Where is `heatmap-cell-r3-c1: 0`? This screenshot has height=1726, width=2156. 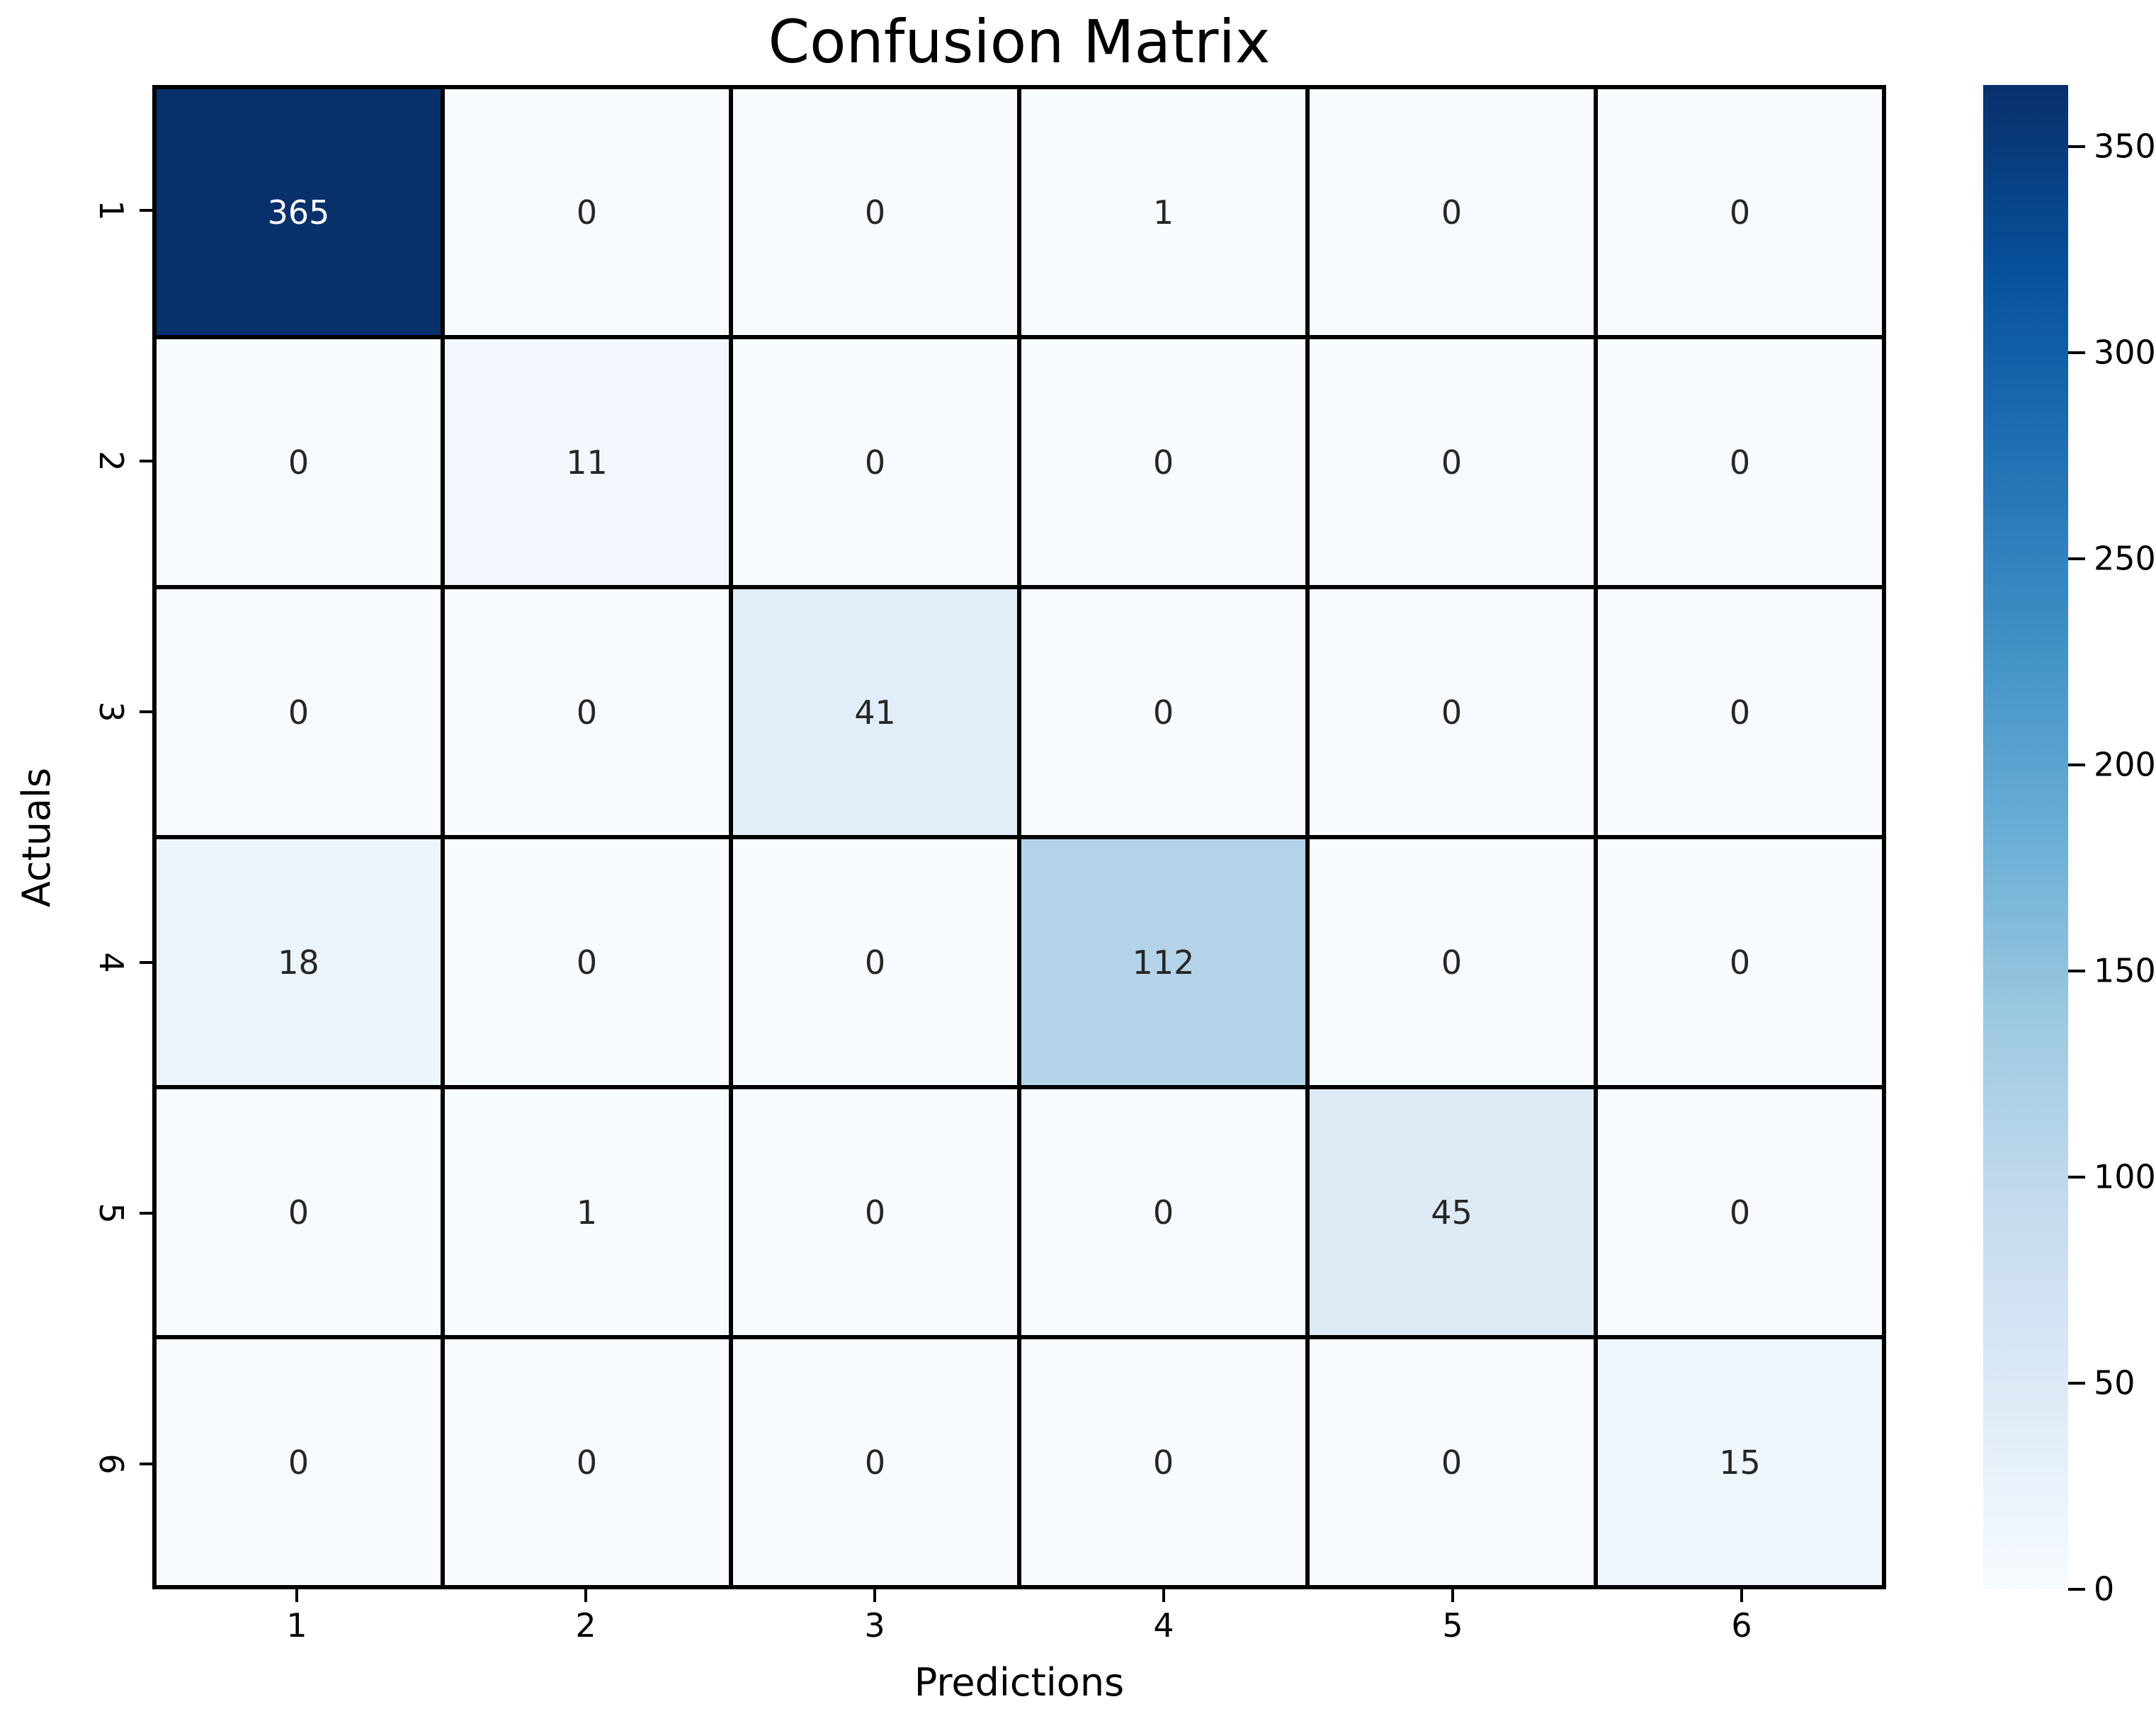
heatmap-cell-r3-c1: 0 is located at coordinates (299, 712).